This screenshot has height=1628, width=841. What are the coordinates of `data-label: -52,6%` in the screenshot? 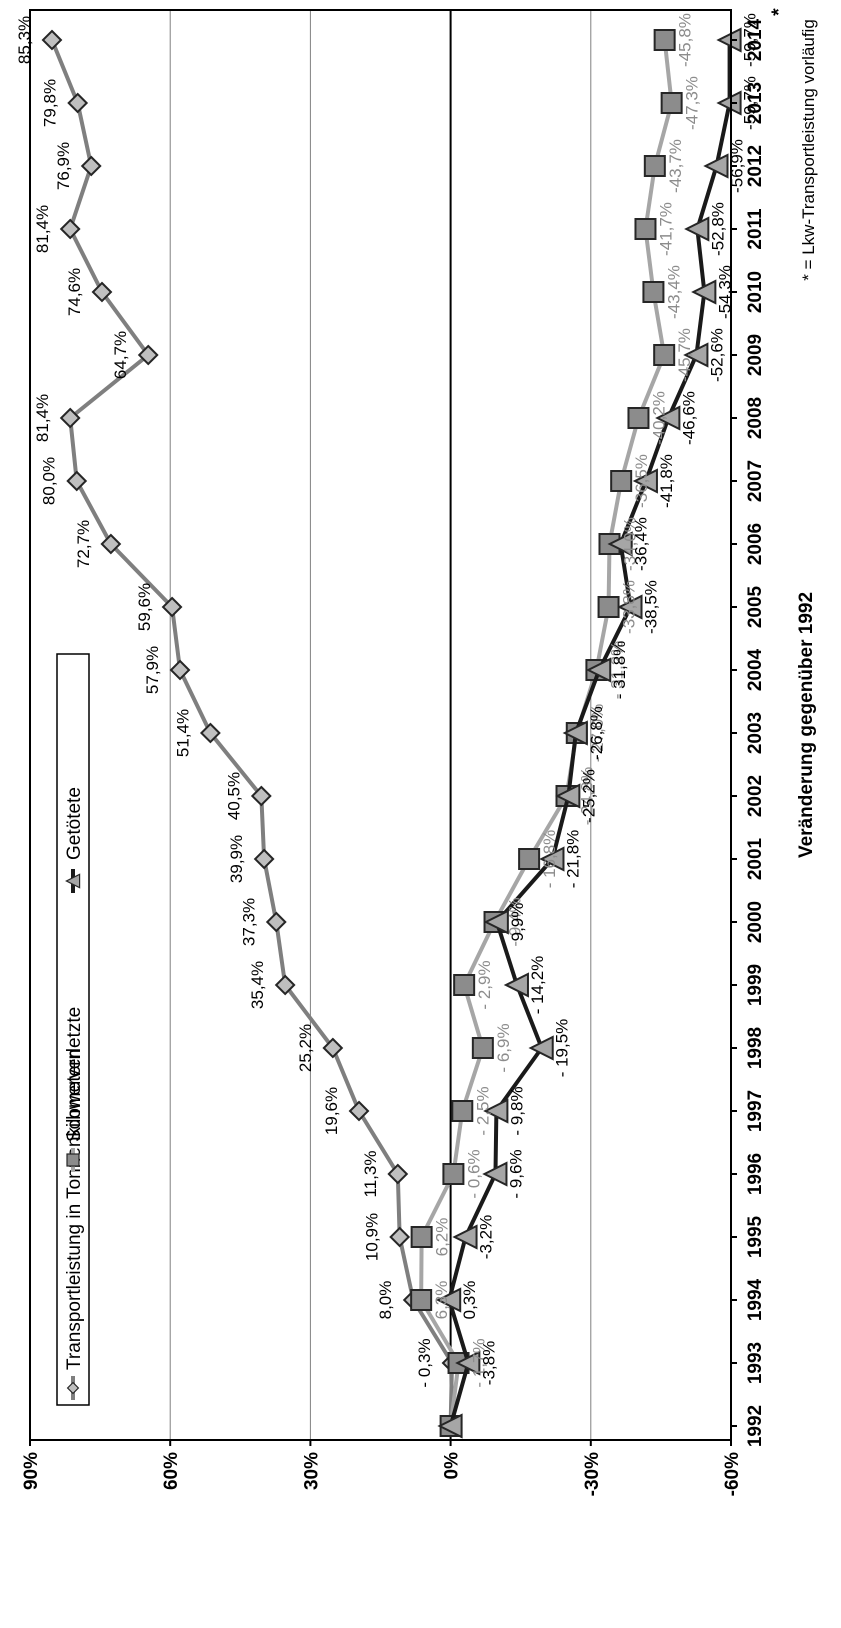 It's located at (716, 355).